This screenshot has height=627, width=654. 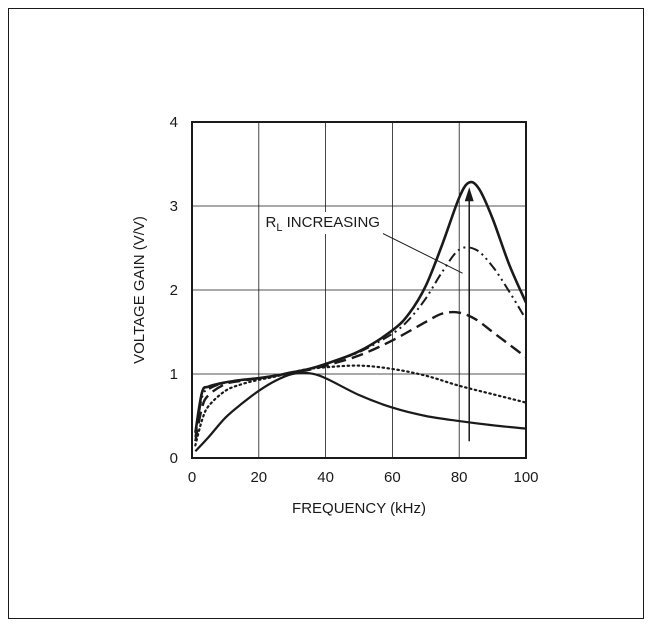 I want to click on x-tick-label: 0, so click(x=192, y=477).